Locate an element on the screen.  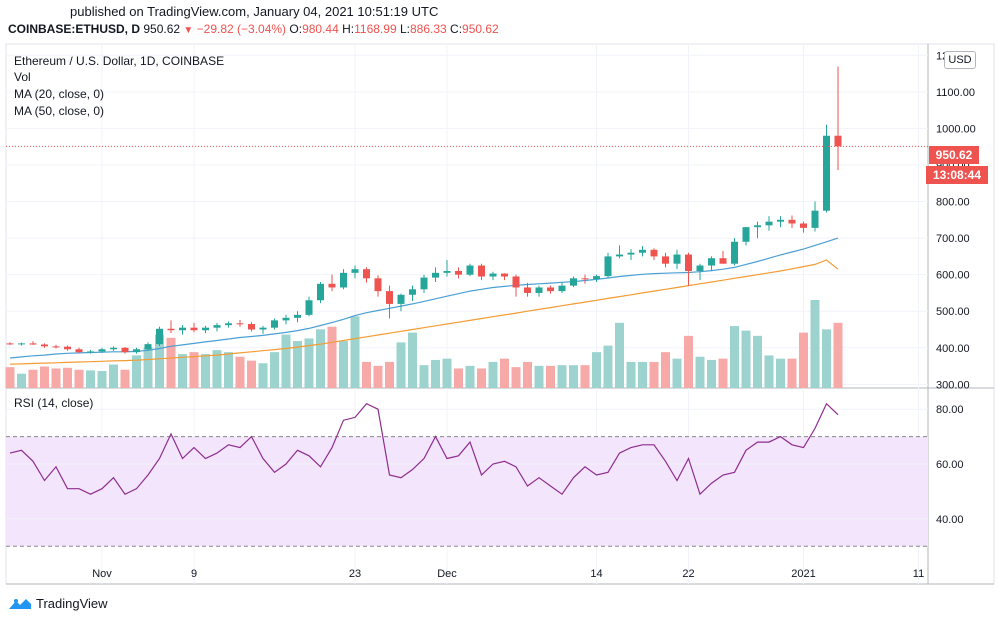
legend-rsi: RSI (14, close) is located at coordinates (54, 403).